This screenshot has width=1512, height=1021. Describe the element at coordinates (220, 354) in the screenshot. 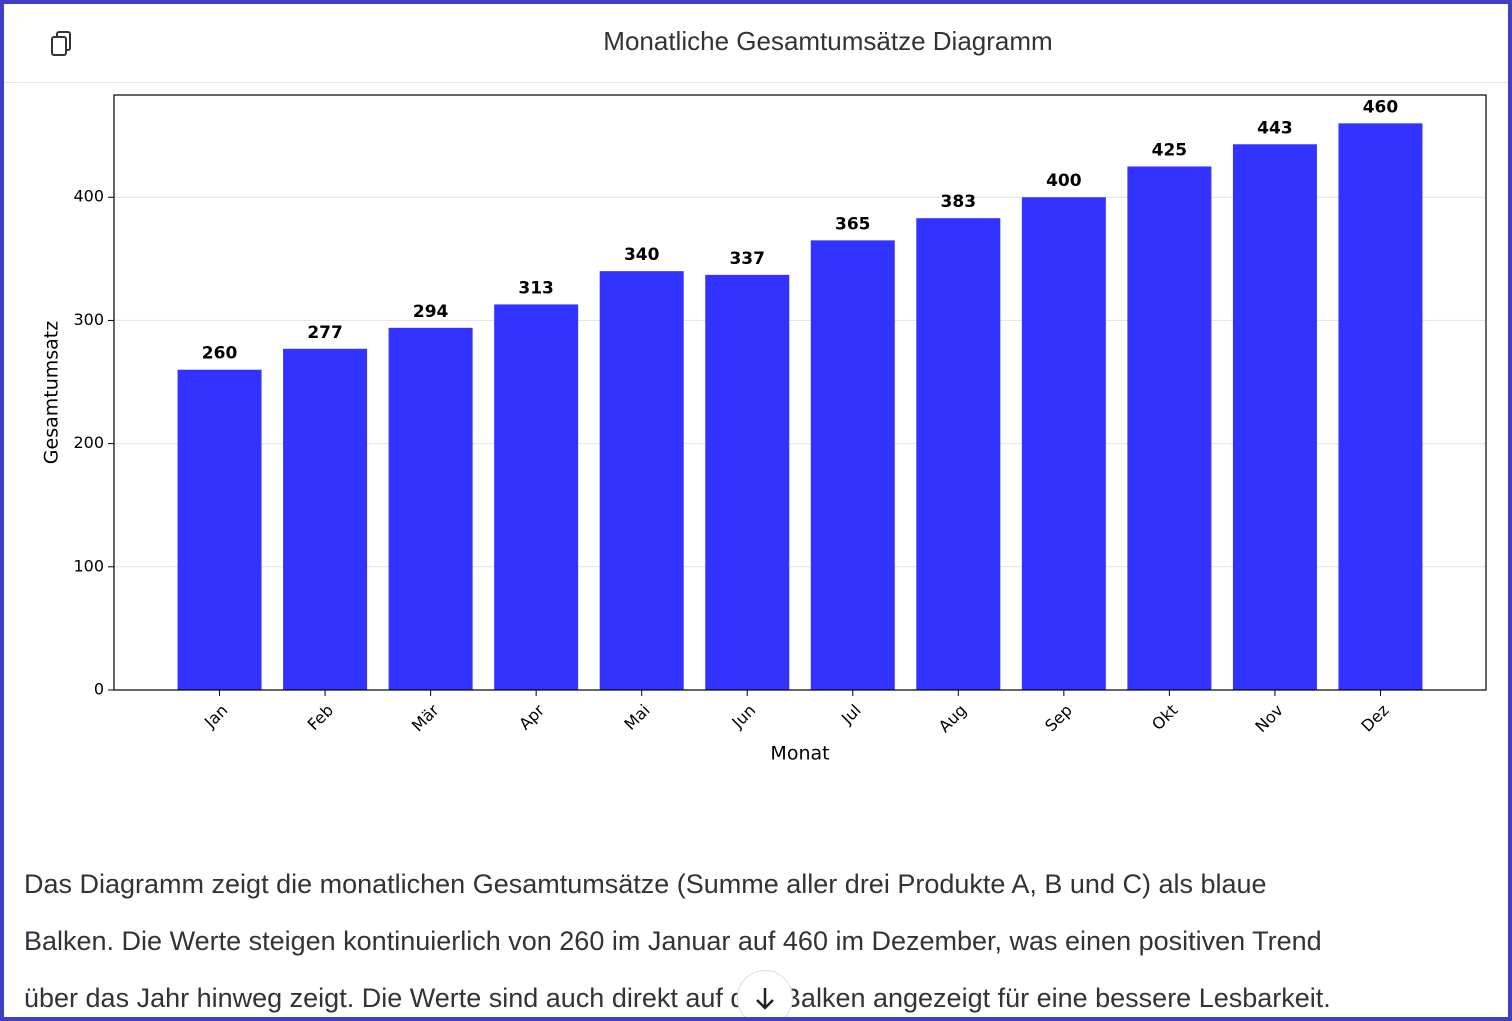

I see `value-label: 260` at that location.